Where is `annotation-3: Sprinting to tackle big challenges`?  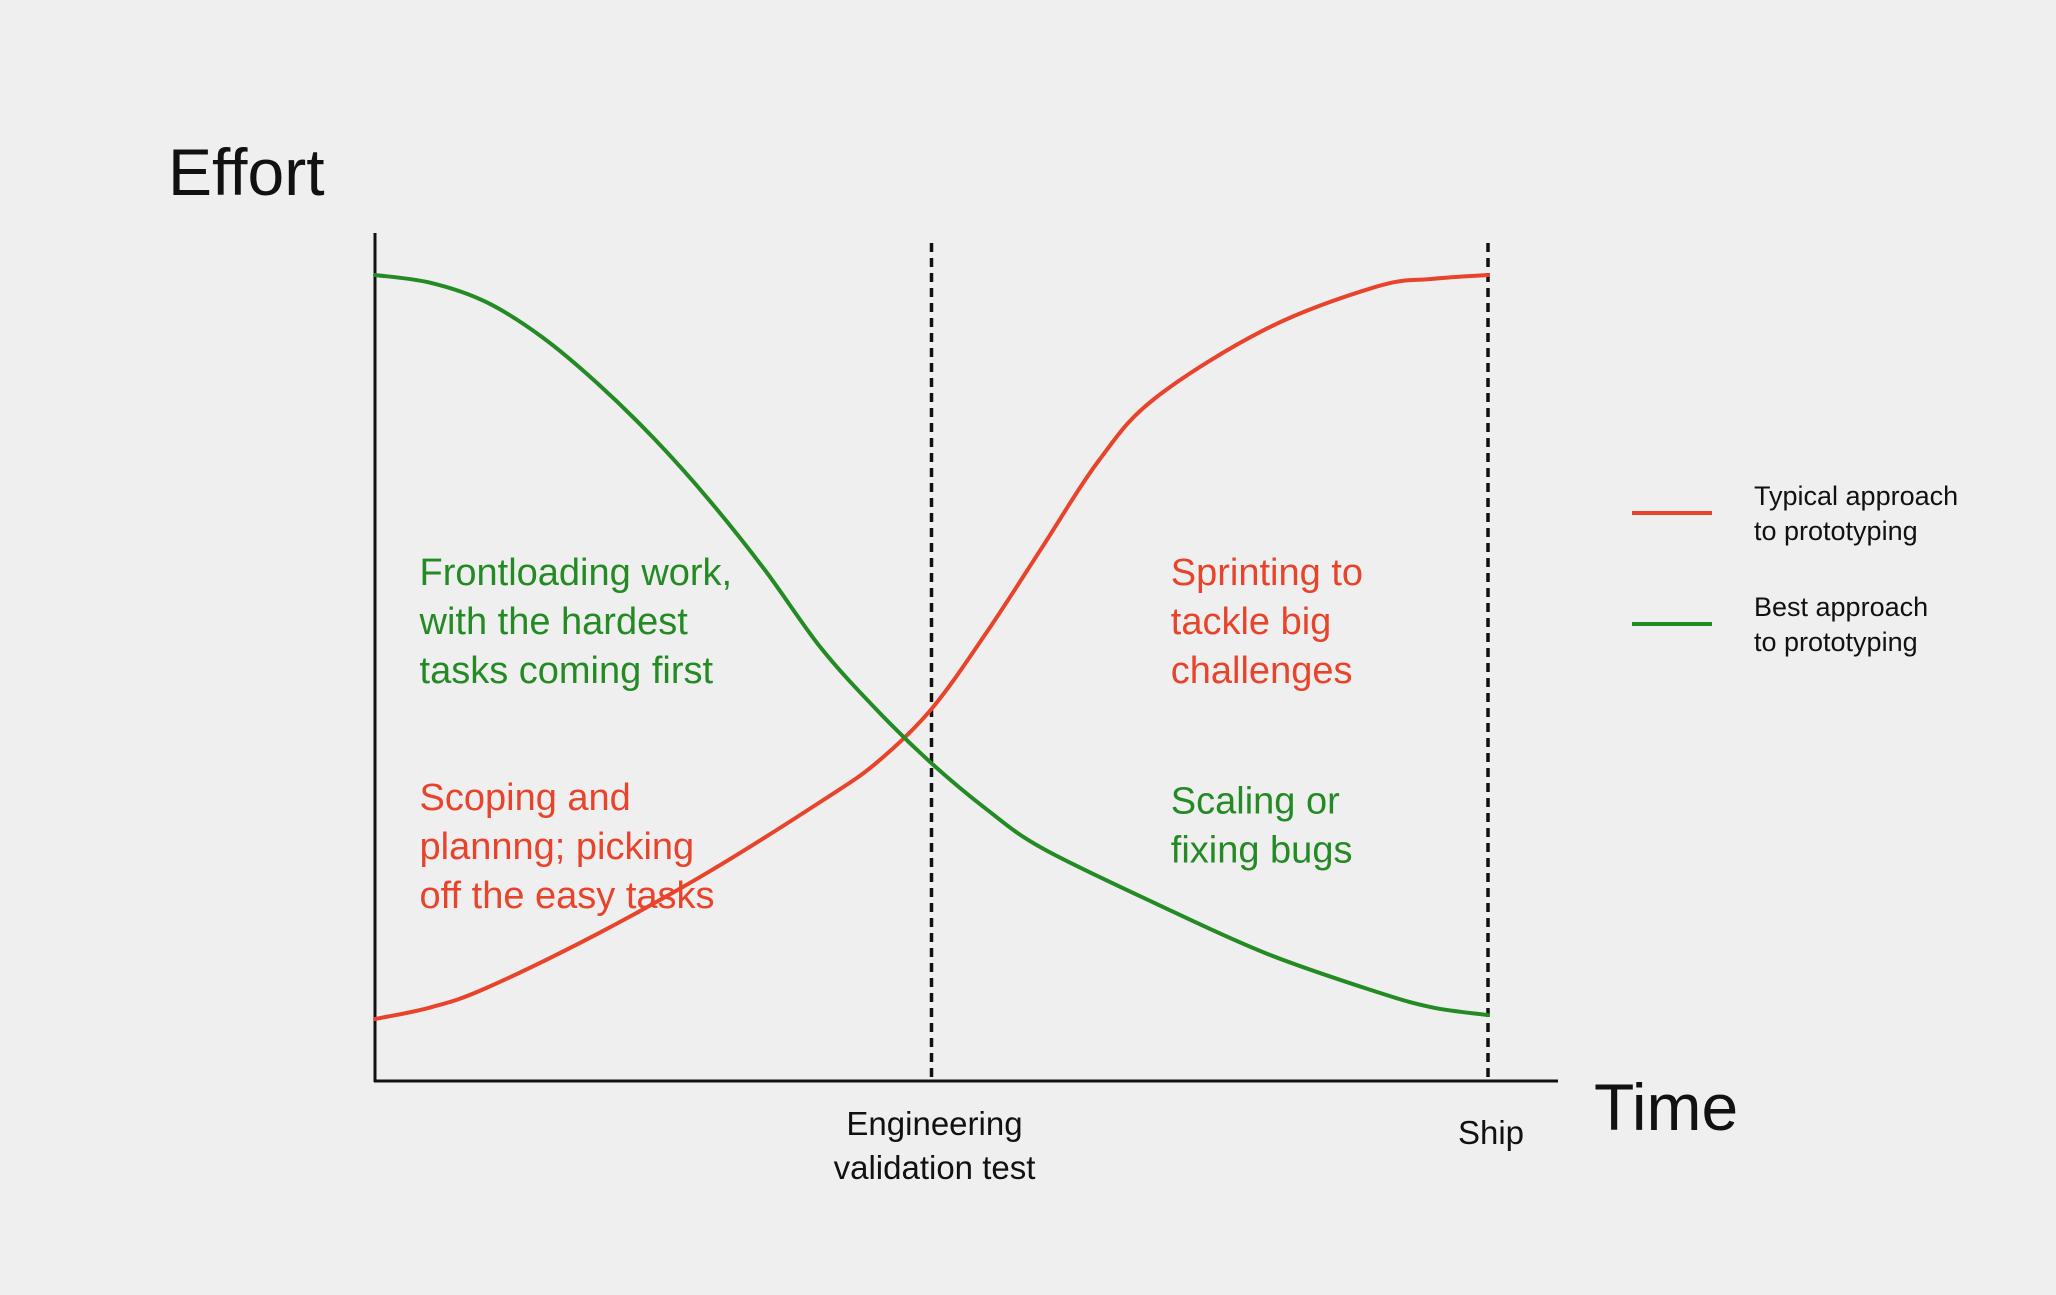 annotation-3: Sprinting to tackle big challenges is located at coordinates (1267, 622).